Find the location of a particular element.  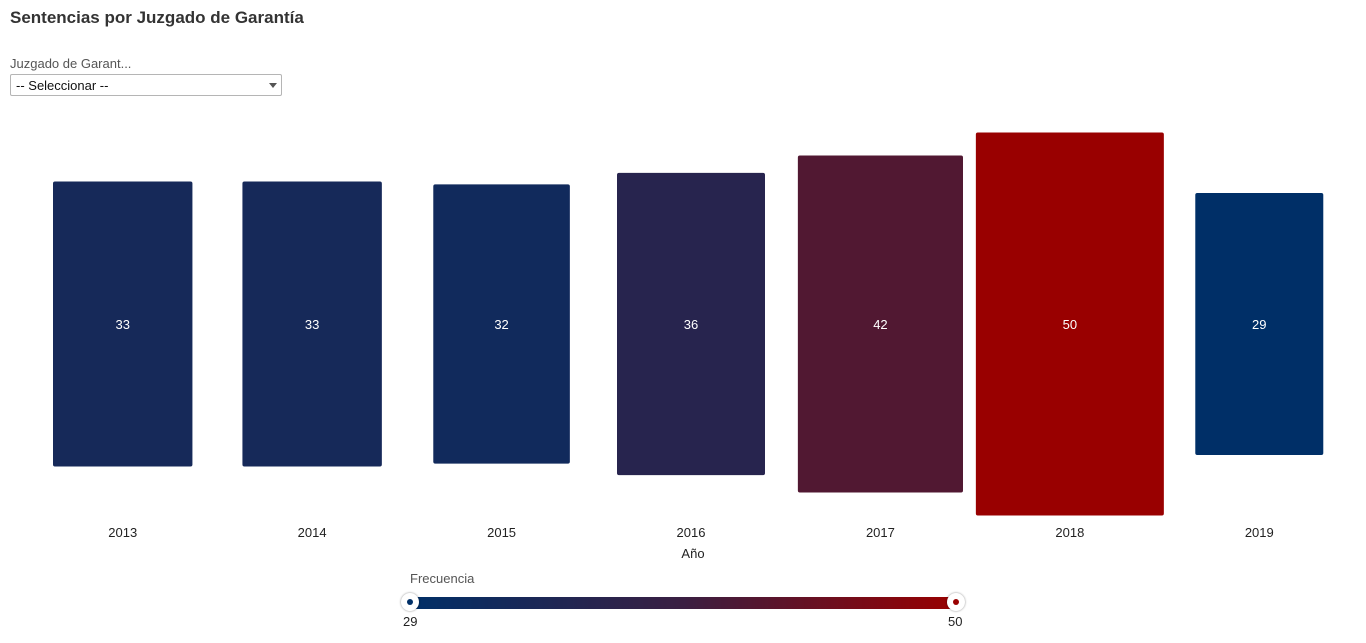

bar-2016 is located at coordinates (691, 324).